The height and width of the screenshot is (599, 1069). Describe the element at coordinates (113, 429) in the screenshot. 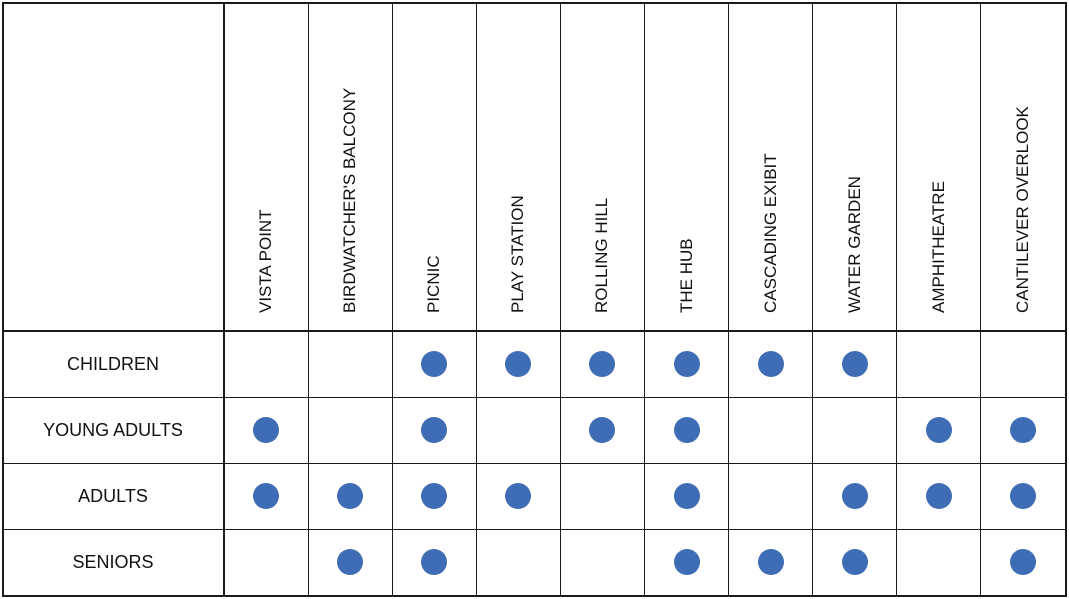

I see `row-label: YOUNG ADULTS` at that location.